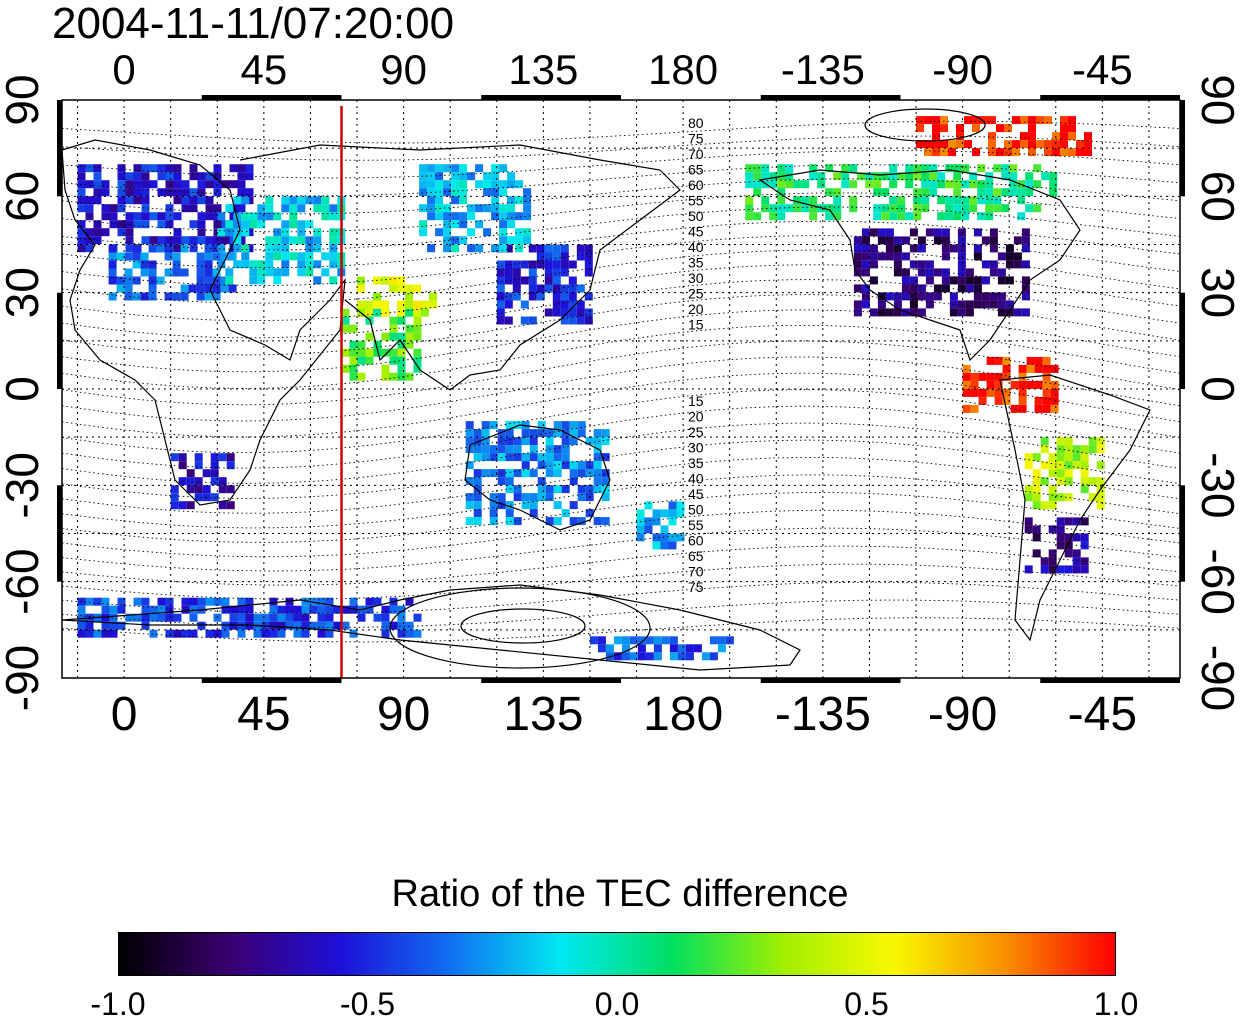  I want to click on contour-ellipse-inner, so click(523, 626).